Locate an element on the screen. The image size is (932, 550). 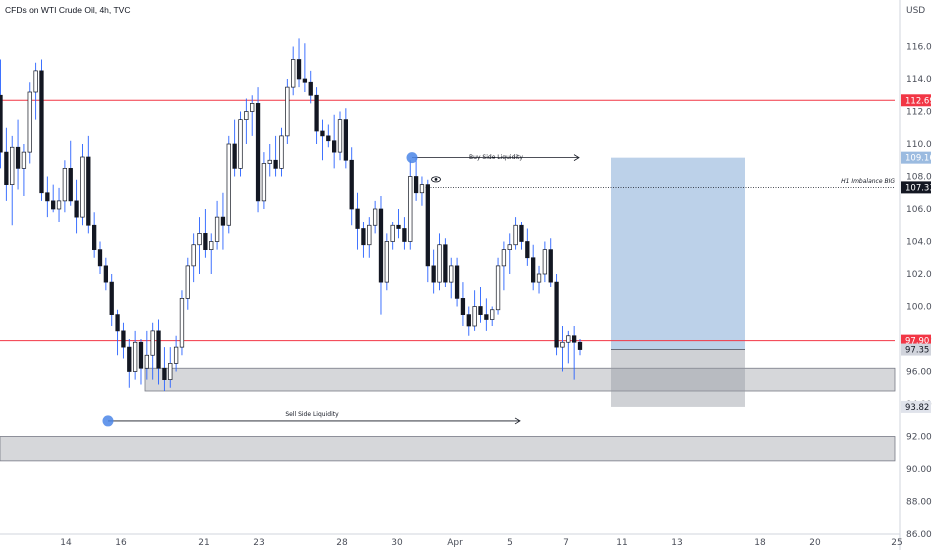
price-badge-label: 112.69 is located at coordinates (918, 101).